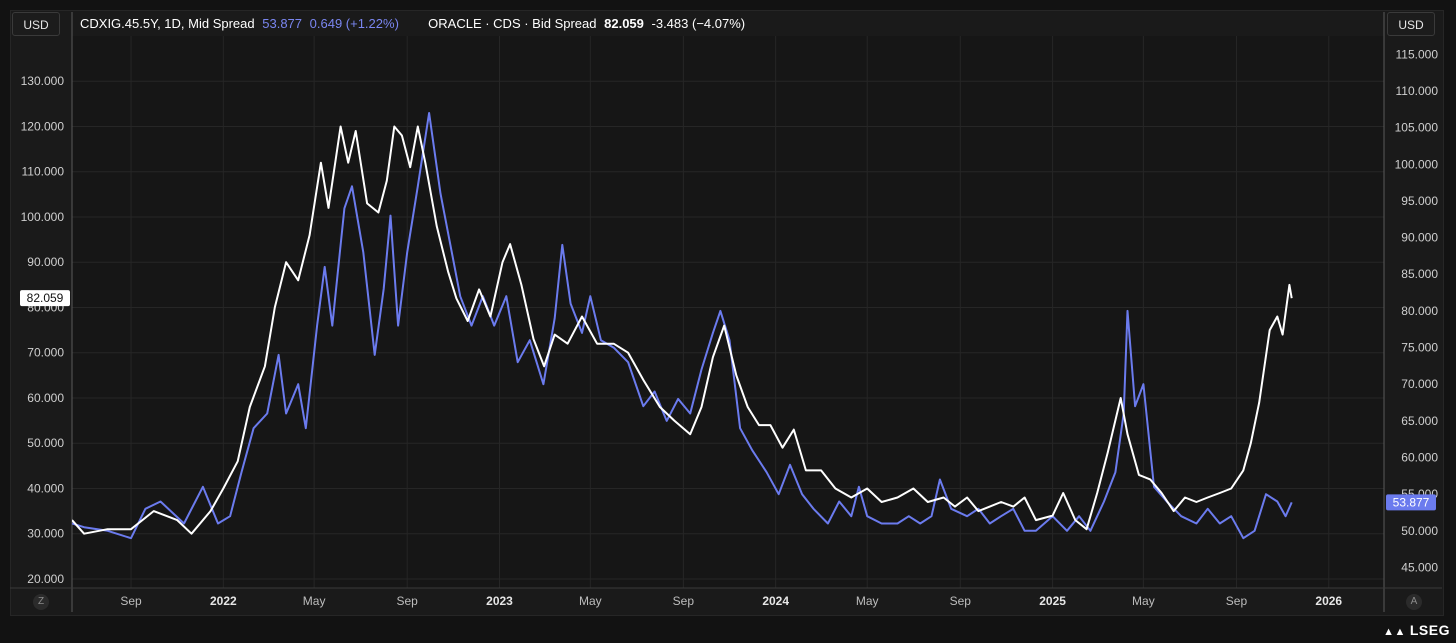 The height and width of the screenshot is (643, 1456). What do you see at coordinates (1052, 601) in the screenshot?
I see `x-tick-label: 2025` at bounding box center [1052, 601].